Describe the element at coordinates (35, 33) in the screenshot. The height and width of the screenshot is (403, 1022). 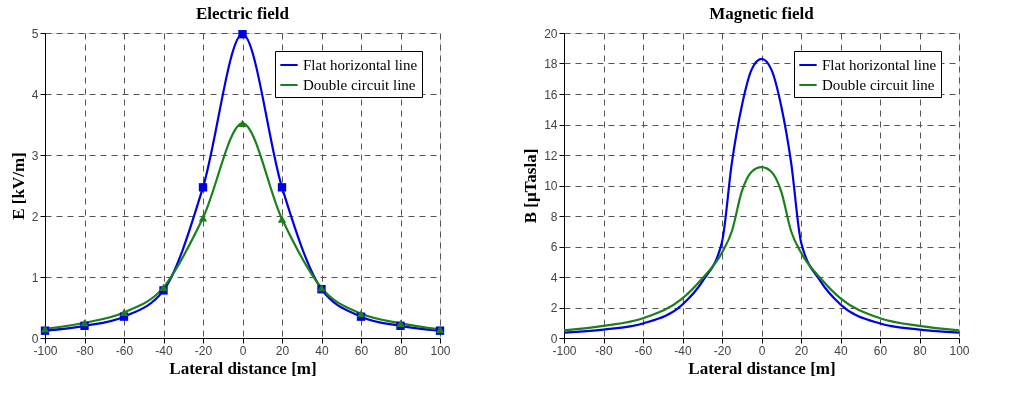
I see `y-tick-label: 5` at that location.